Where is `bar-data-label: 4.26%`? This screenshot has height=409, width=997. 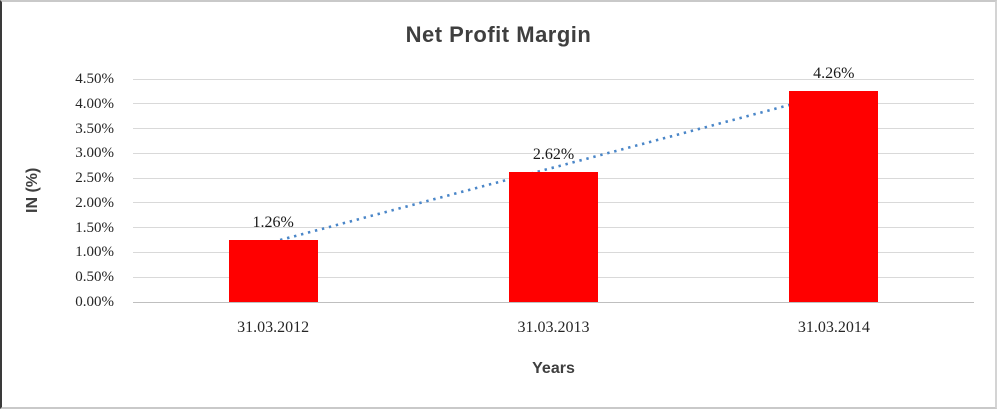
bar-data-label: 4.26% is located at coordinates (834, 73).